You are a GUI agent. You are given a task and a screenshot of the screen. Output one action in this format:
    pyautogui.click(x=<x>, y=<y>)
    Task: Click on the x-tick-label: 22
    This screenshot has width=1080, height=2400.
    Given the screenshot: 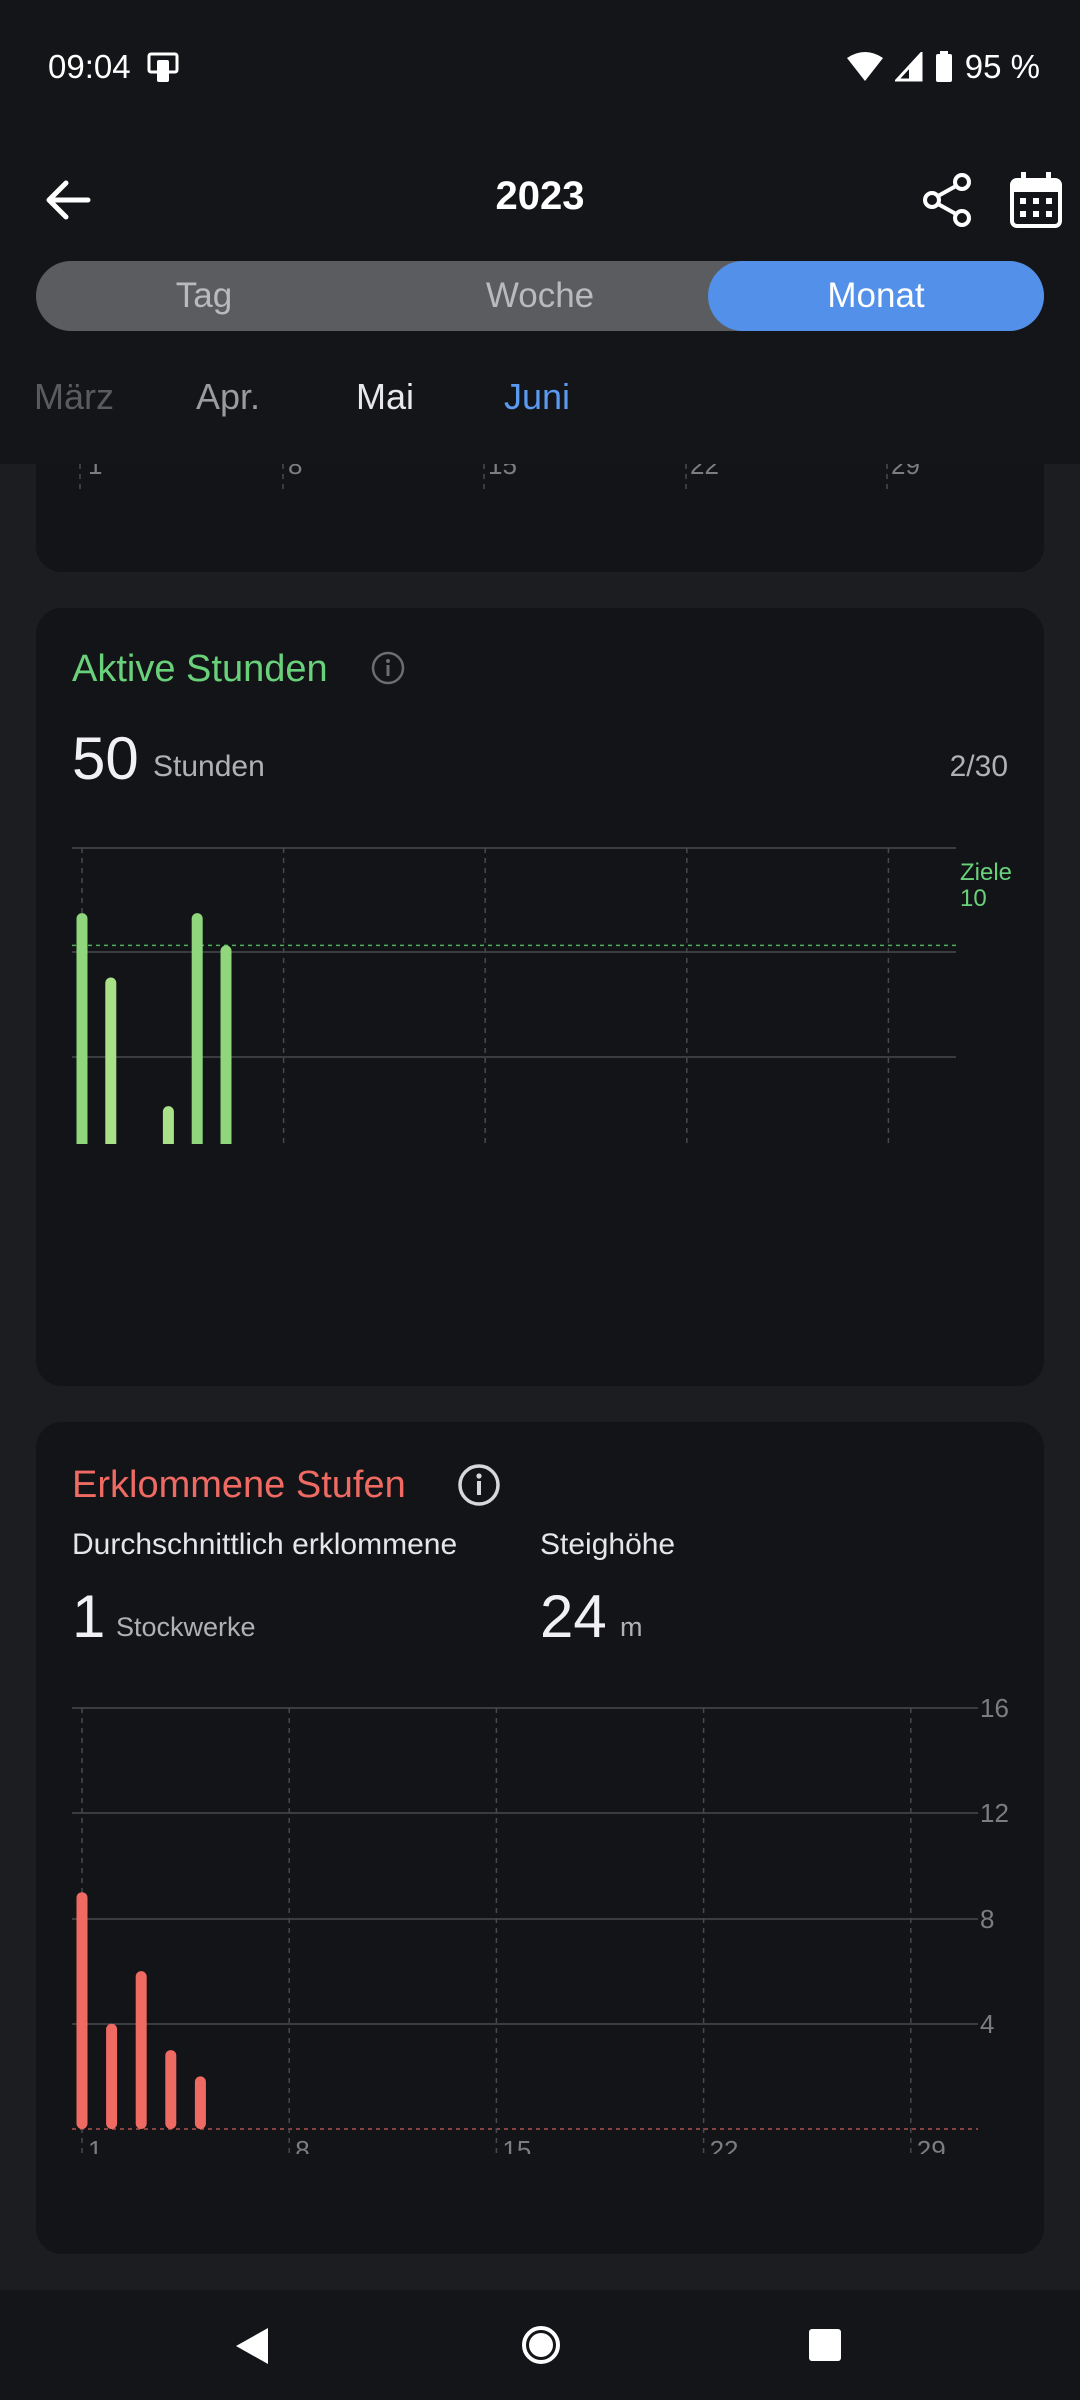 What is the action you would take?
    pyautogui.click(x=724, y=2144)
    